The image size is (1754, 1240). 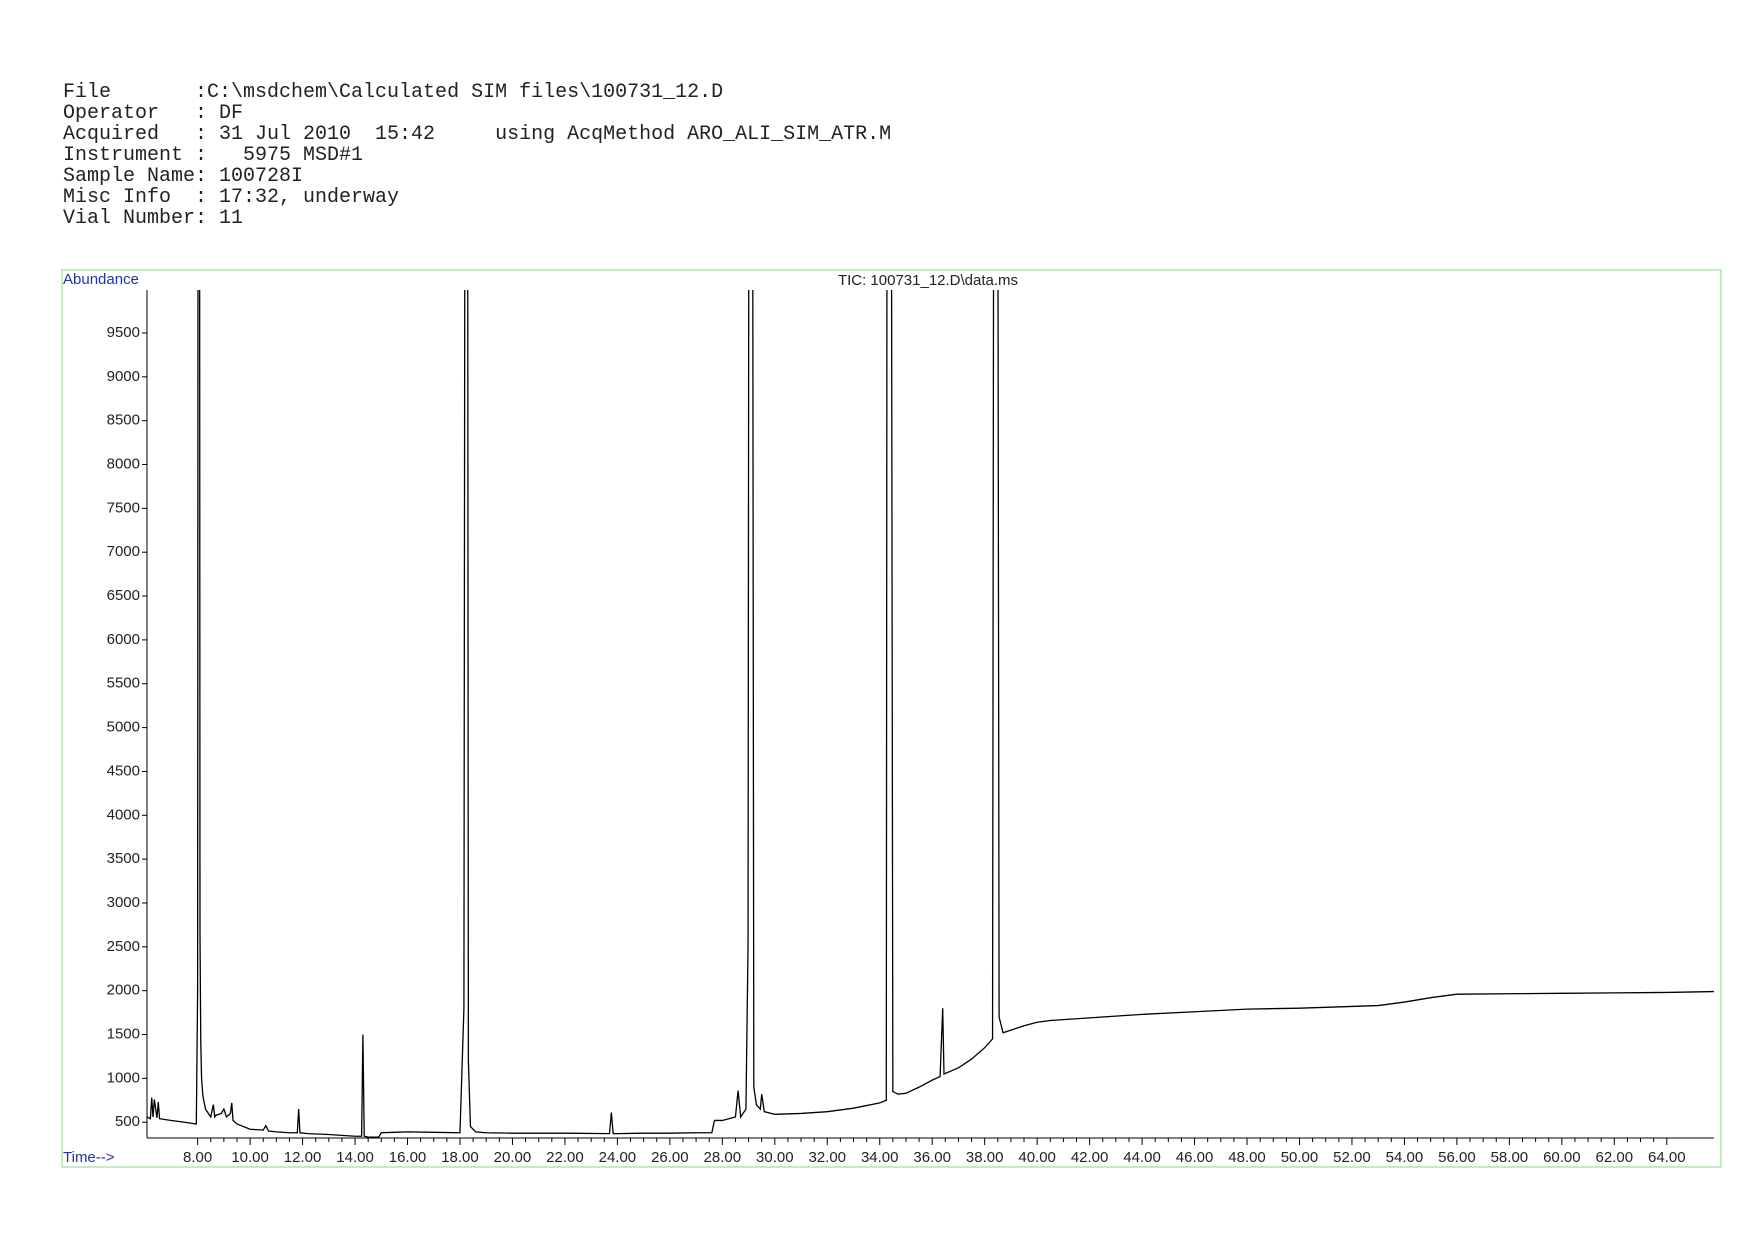 I want to click on y-tick-label: 4500, so click(x=123, y=770).